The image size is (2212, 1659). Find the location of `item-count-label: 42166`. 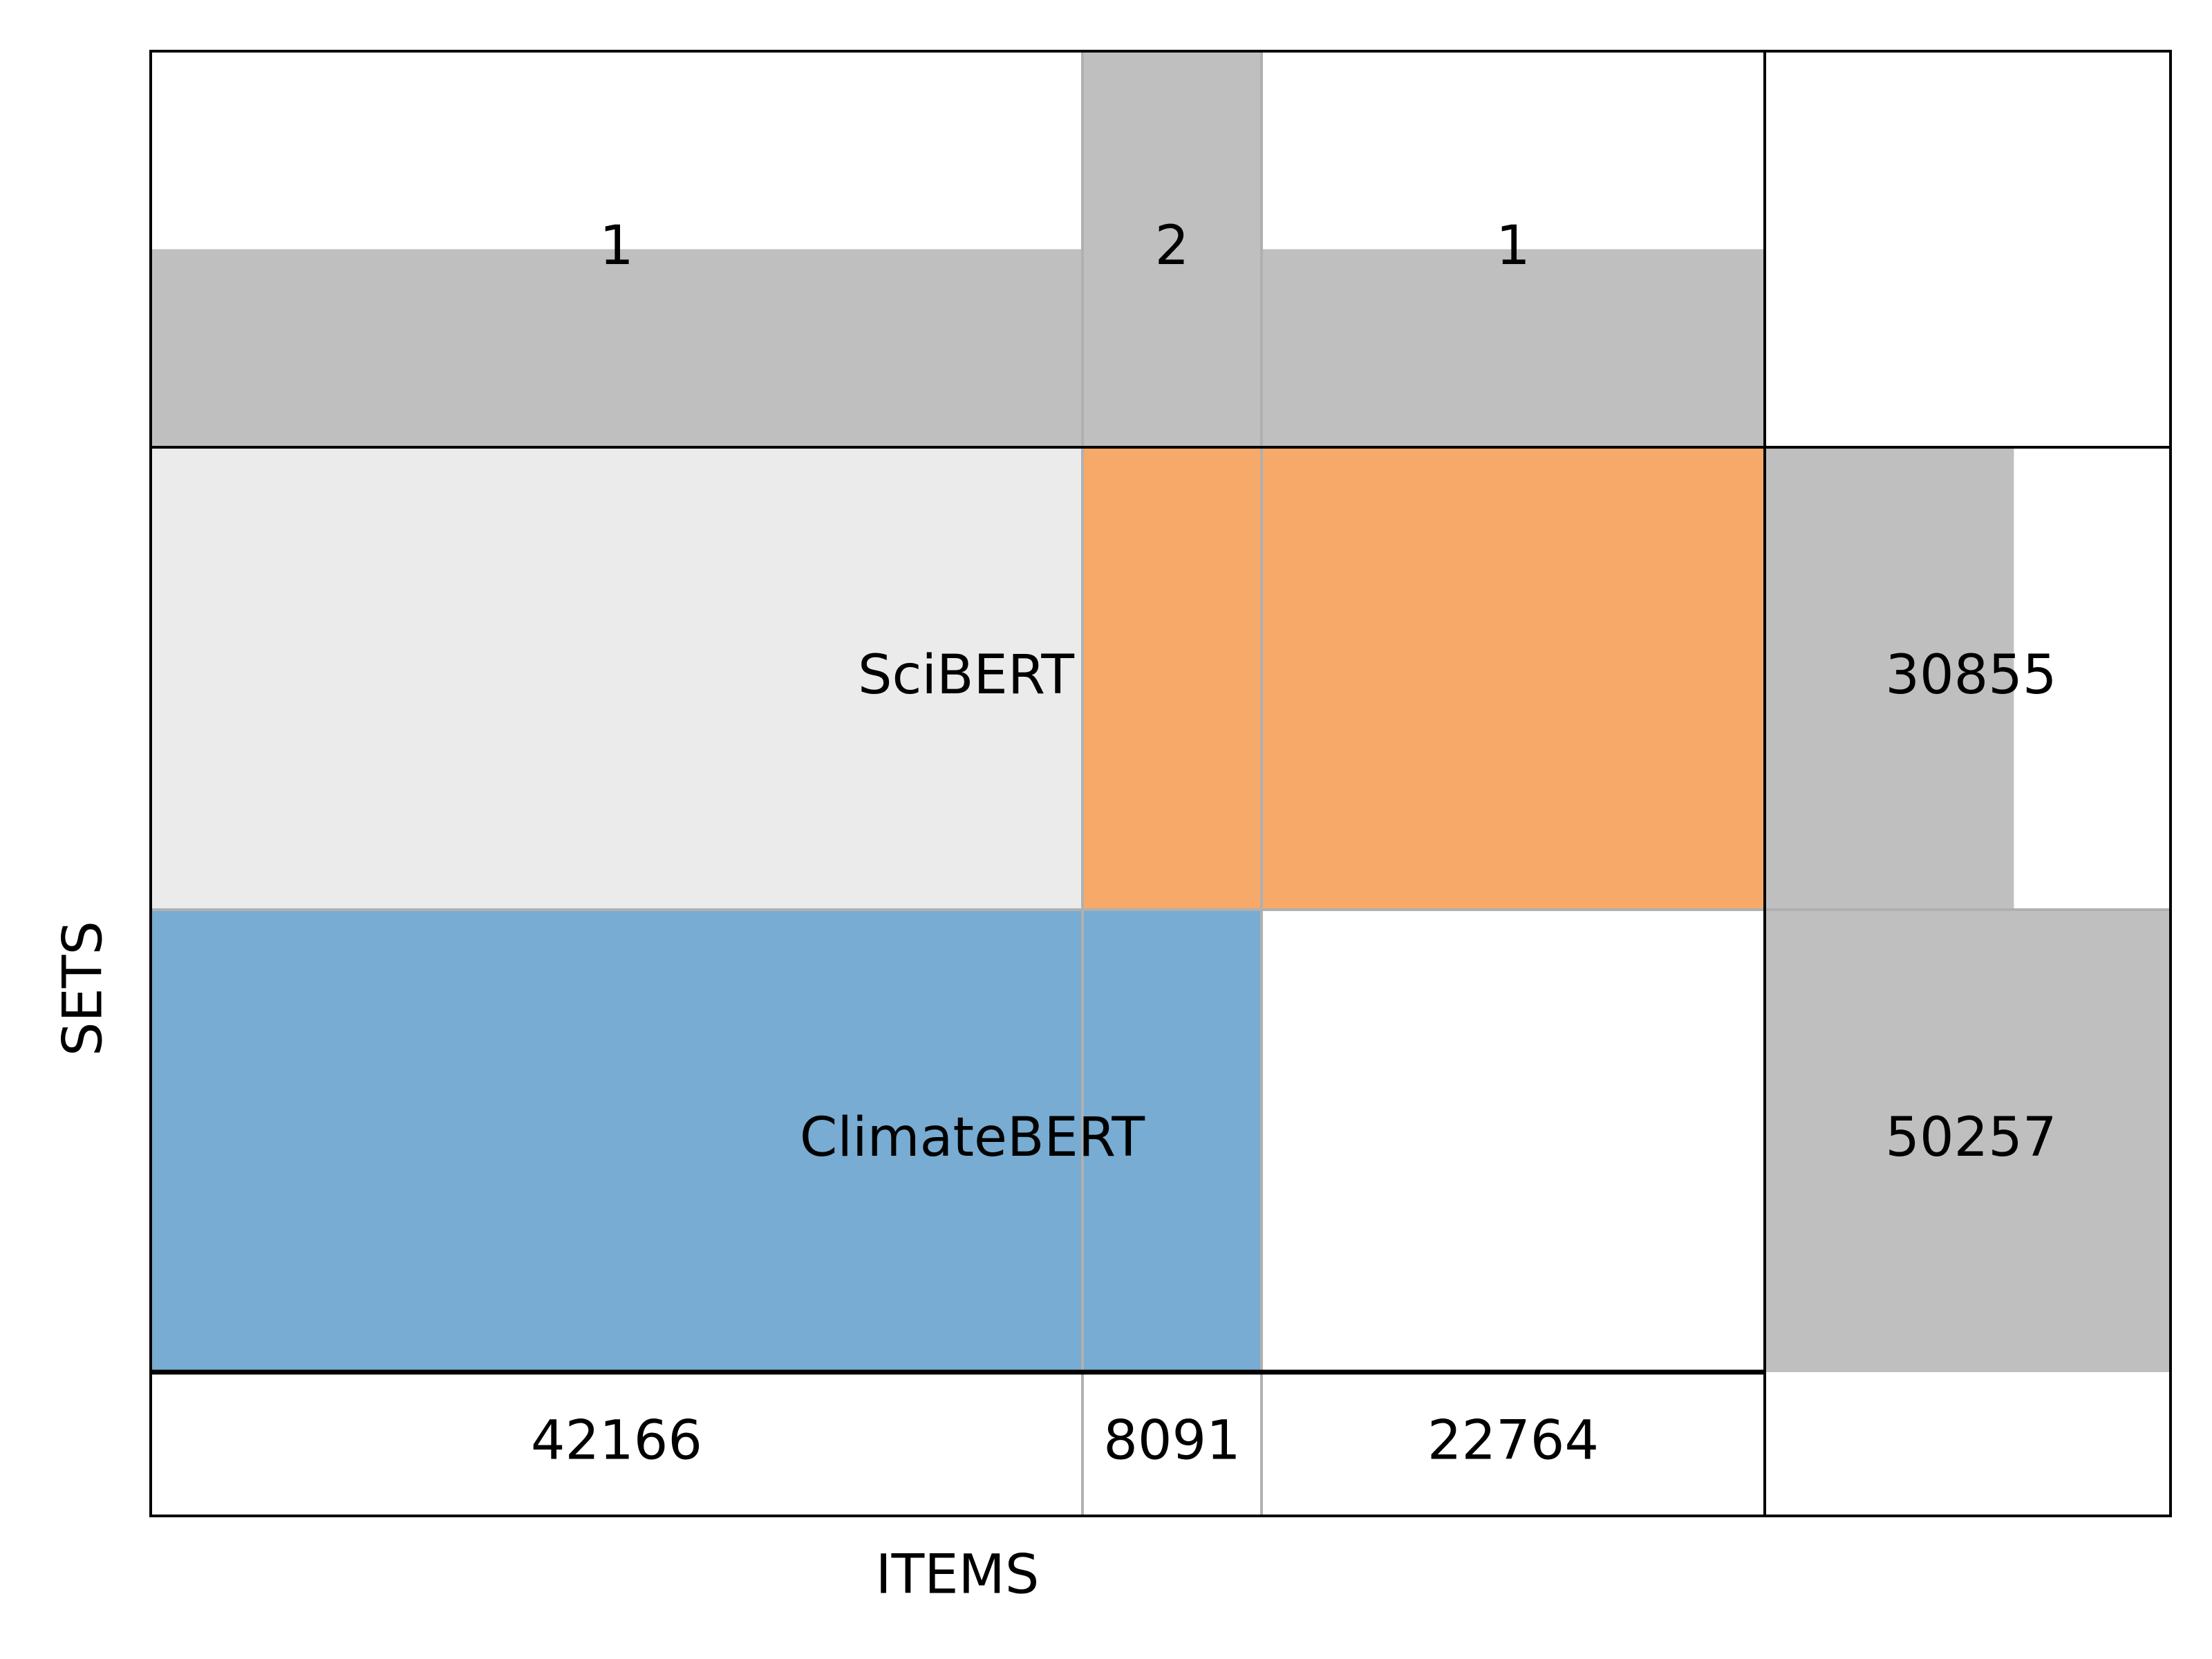

item-count-label: 42166 is located at coordinates (616, 1441).